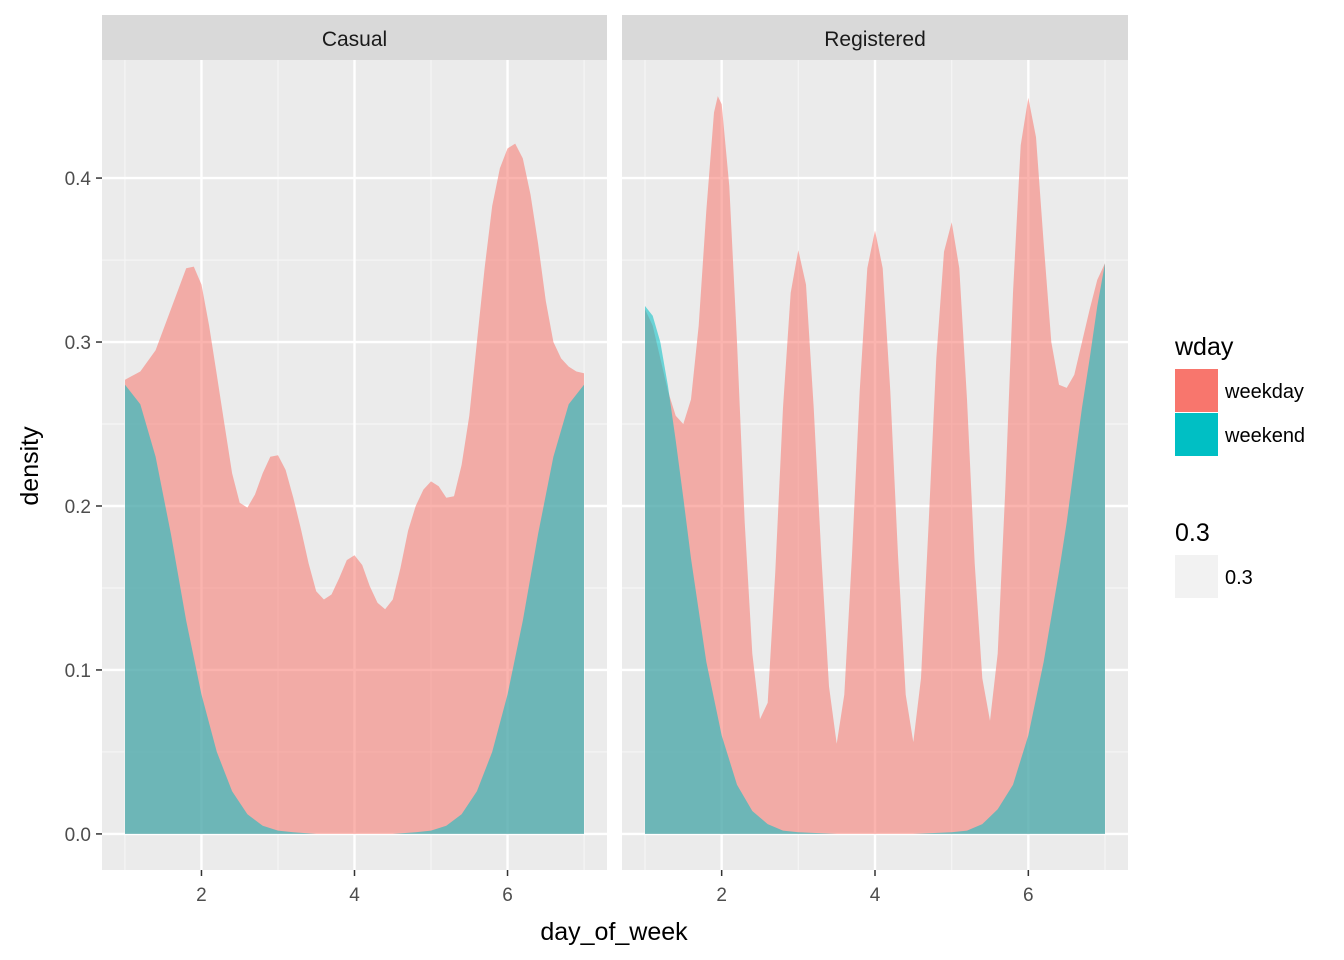 Image resolution: width=1344 pixels, height=960 pixels. What do you see at coordinates (78, 179) in the screenshot?
I see `y-tick-label: 0.4` at bounding box center [78, 179].